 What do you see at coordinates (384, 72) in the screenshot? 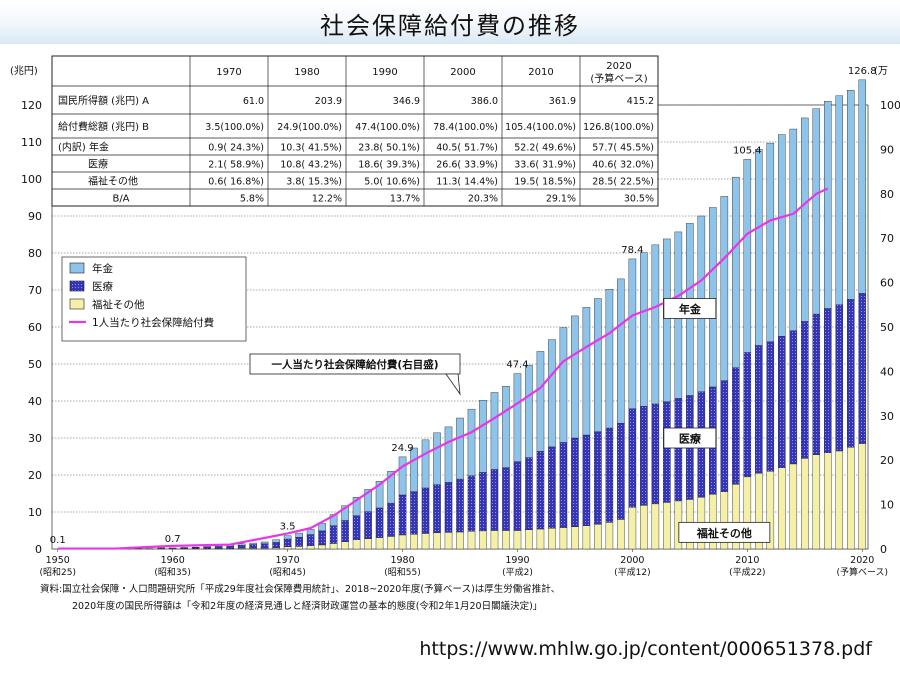
I see `table-header-cell: 1990` at bounding box center [384, 72].